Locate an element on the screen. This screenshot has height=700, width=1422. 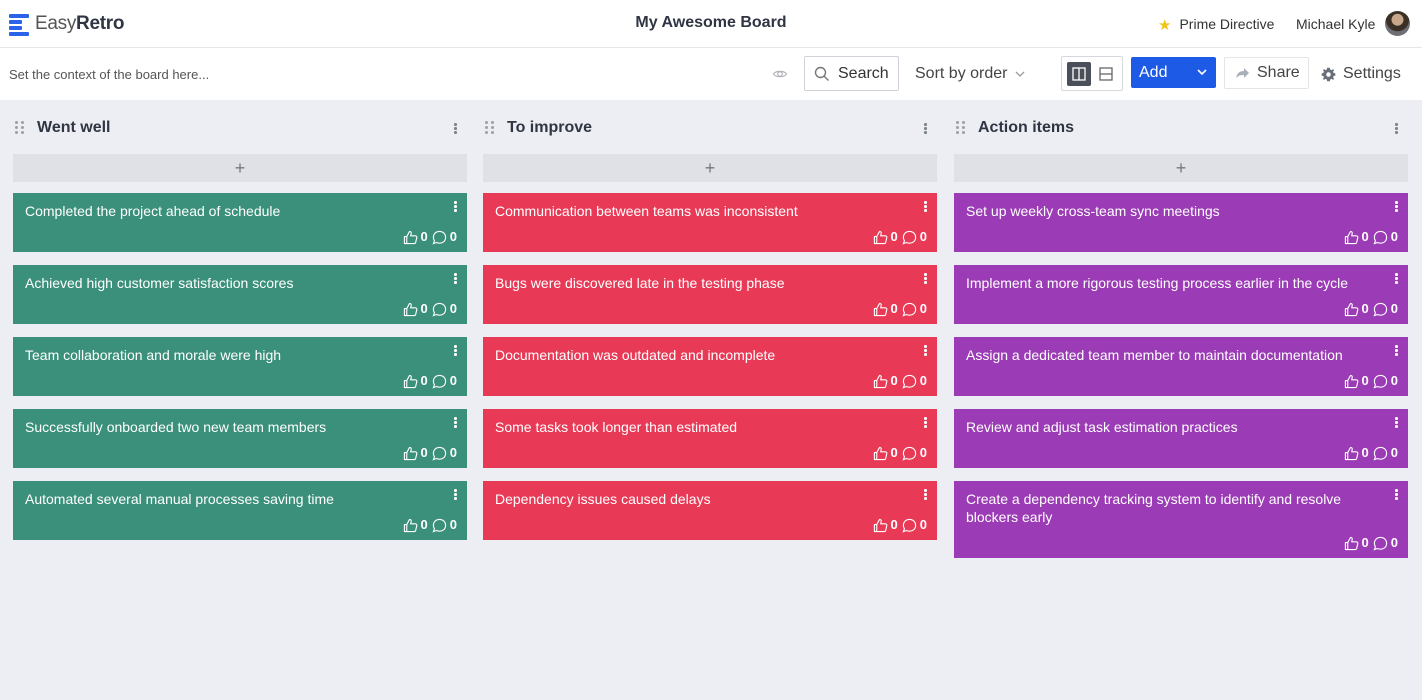
card: Dependency issues caused delays 0 0 is located at coordinates (710, 510).